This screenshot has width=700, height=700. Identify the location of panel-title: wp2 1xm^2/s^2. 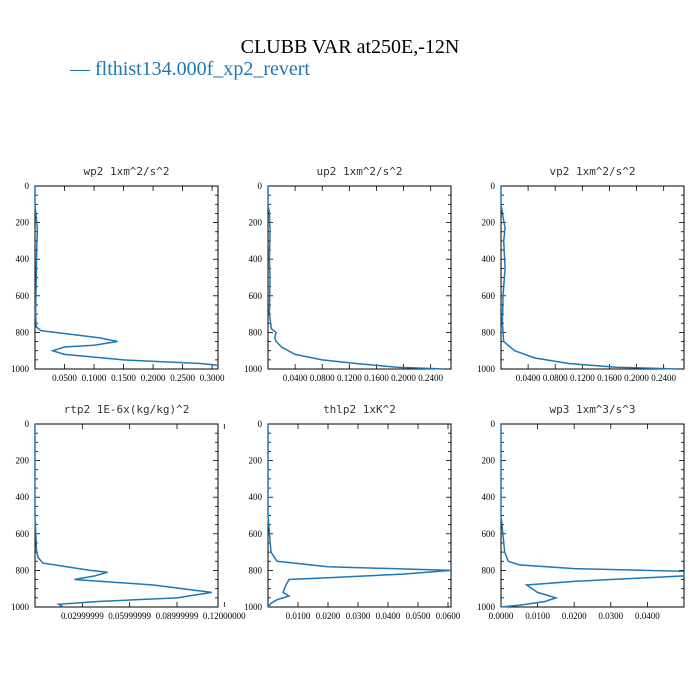
(126, 171).